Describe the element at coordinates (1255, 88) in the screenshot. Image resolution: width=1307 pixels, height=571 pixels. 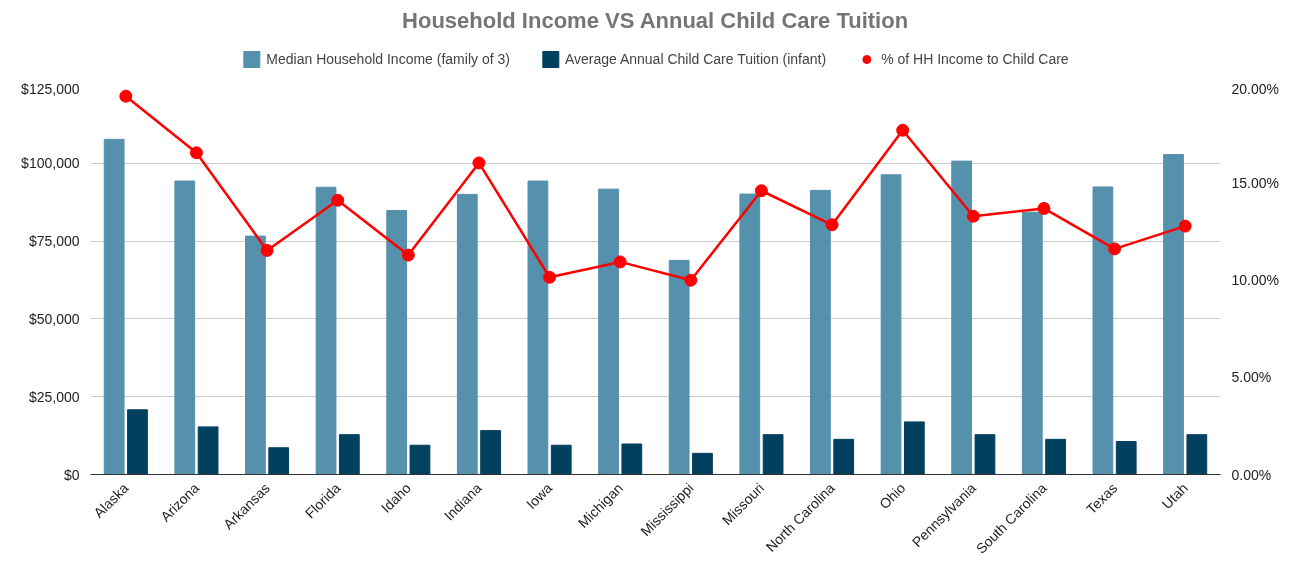
I see `y2-tick-label: 20.00%` at that location.